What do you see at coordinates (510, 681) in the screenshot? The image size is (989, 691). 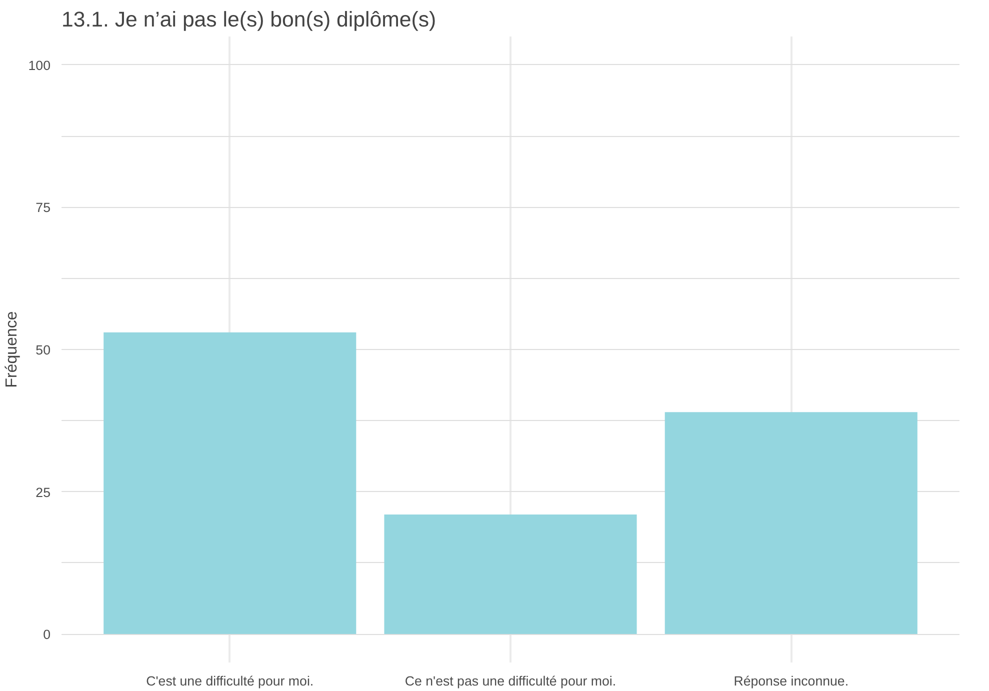 I see `x-tick-label: Ce n'est pas une difficulté pour moi.` at bounding box center [510, 681].